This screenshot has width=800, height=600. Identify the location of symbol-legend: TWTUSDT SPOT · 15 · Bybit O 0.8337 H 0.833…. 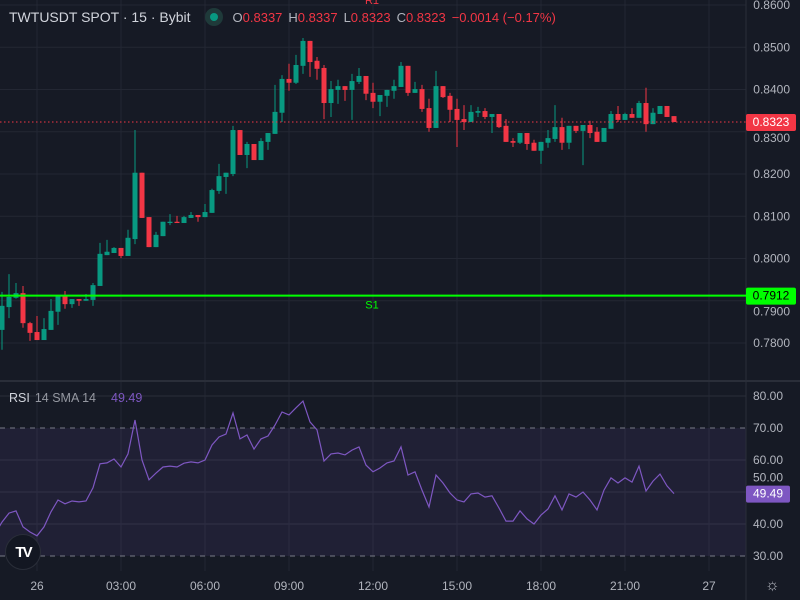
(282, 17).